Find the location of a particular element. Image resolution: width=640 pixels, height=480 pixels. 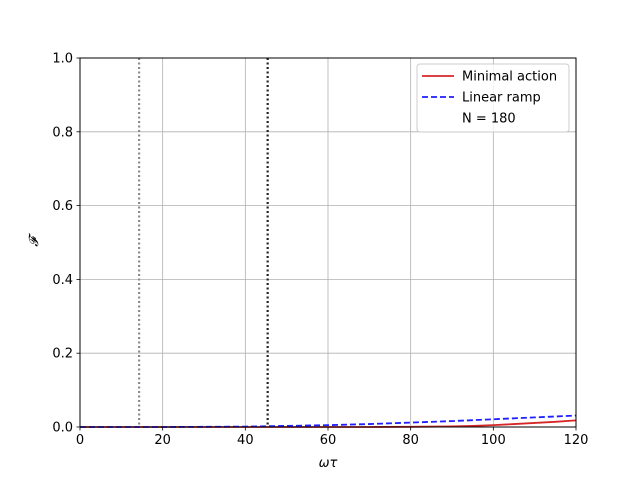

x-tick-label: 80 is located at coordinates (410, 440).